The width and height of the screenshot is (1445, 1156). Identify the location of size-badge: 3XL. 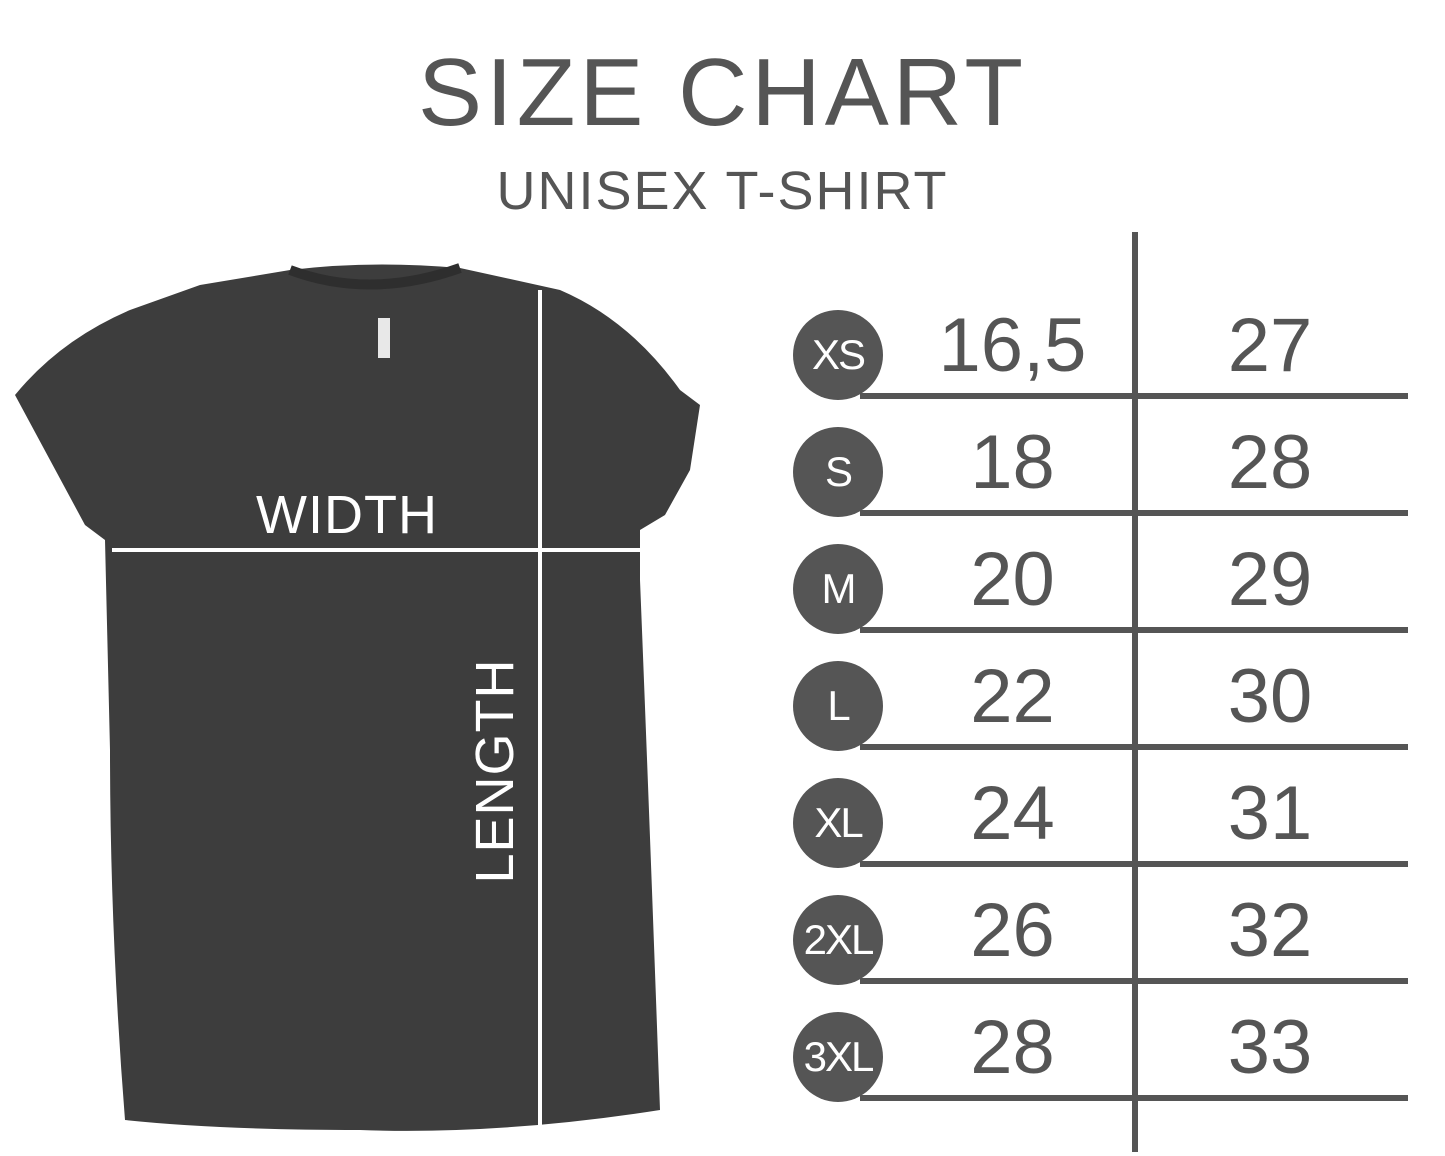
(838, 1057).